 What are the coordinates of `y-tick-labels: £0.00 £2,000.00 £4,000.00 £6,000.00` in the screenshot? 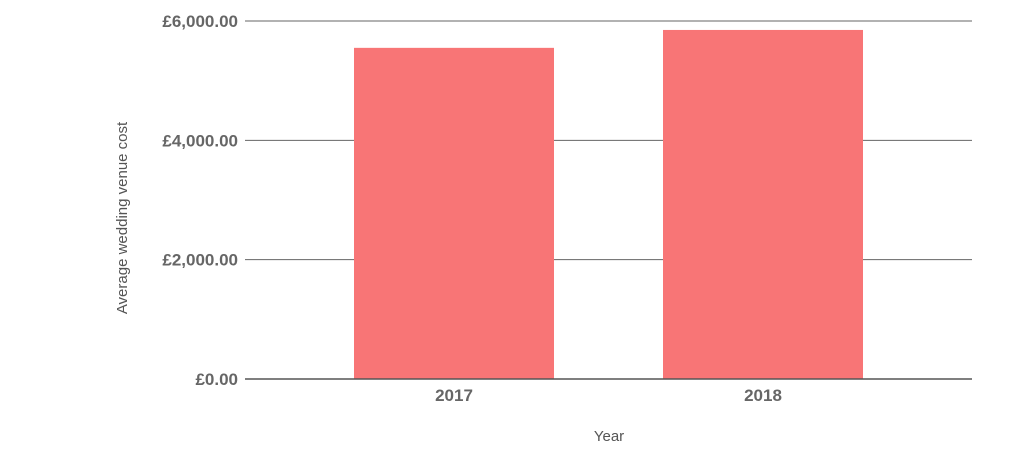 It's located at (200, 200).